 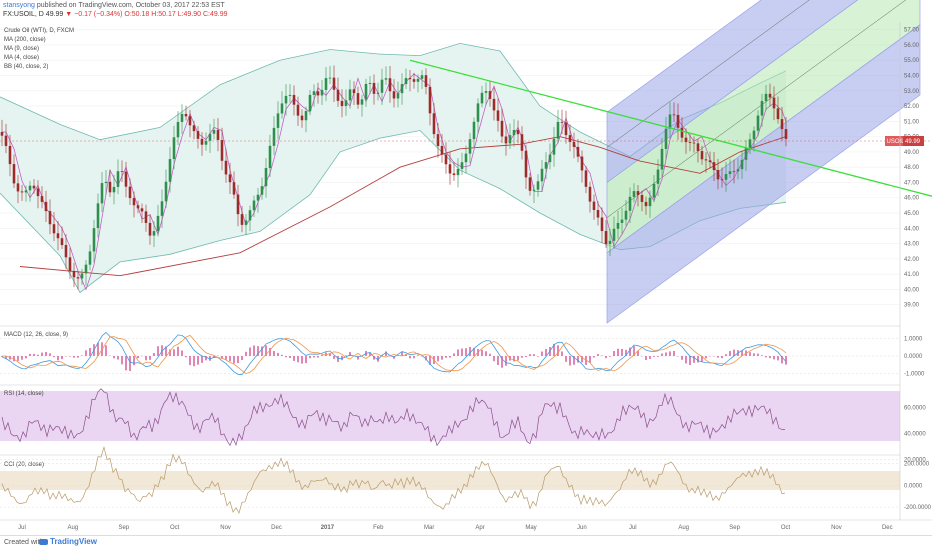 What do you see at coordinates (123, 528) in the screenshot?
I see `time-tick: Sep` at bounding box center [123, 528].